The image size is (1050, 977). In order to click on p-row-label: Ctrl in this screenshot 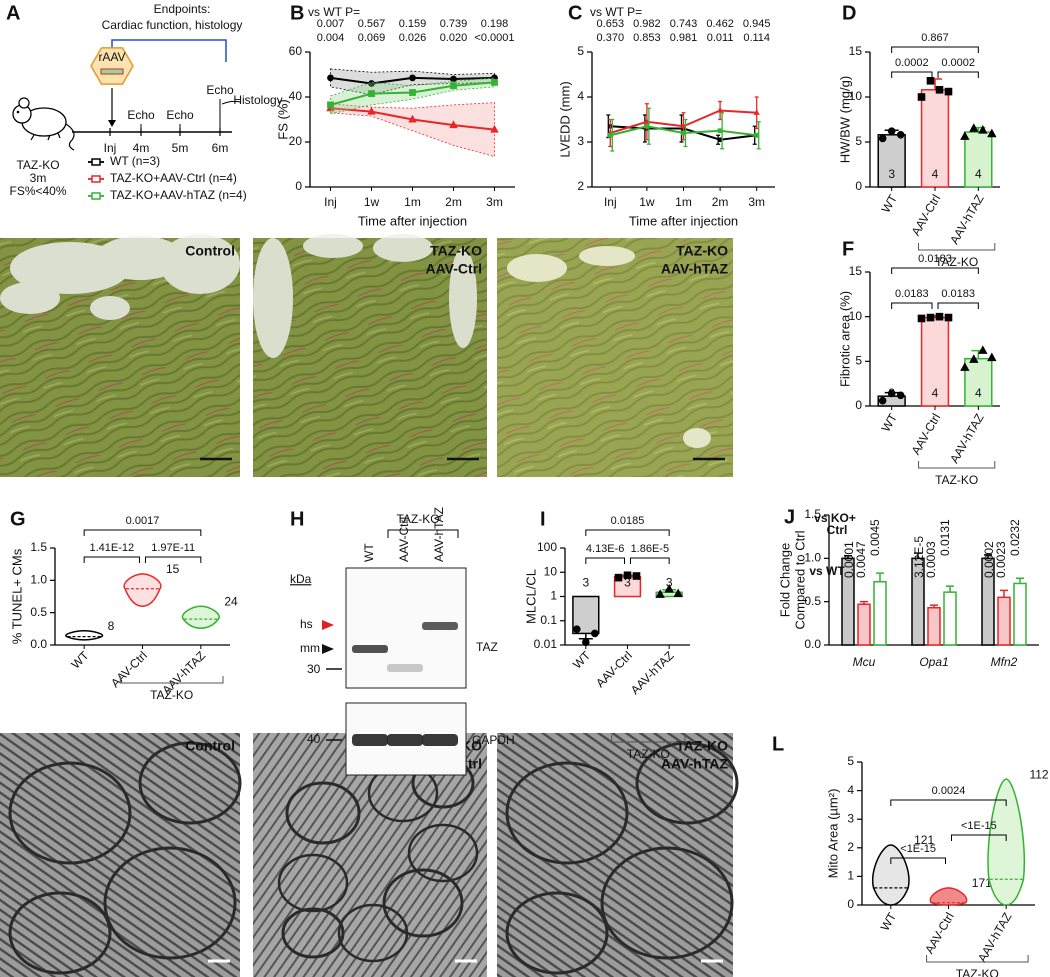, I will do `click(837, 530)`.